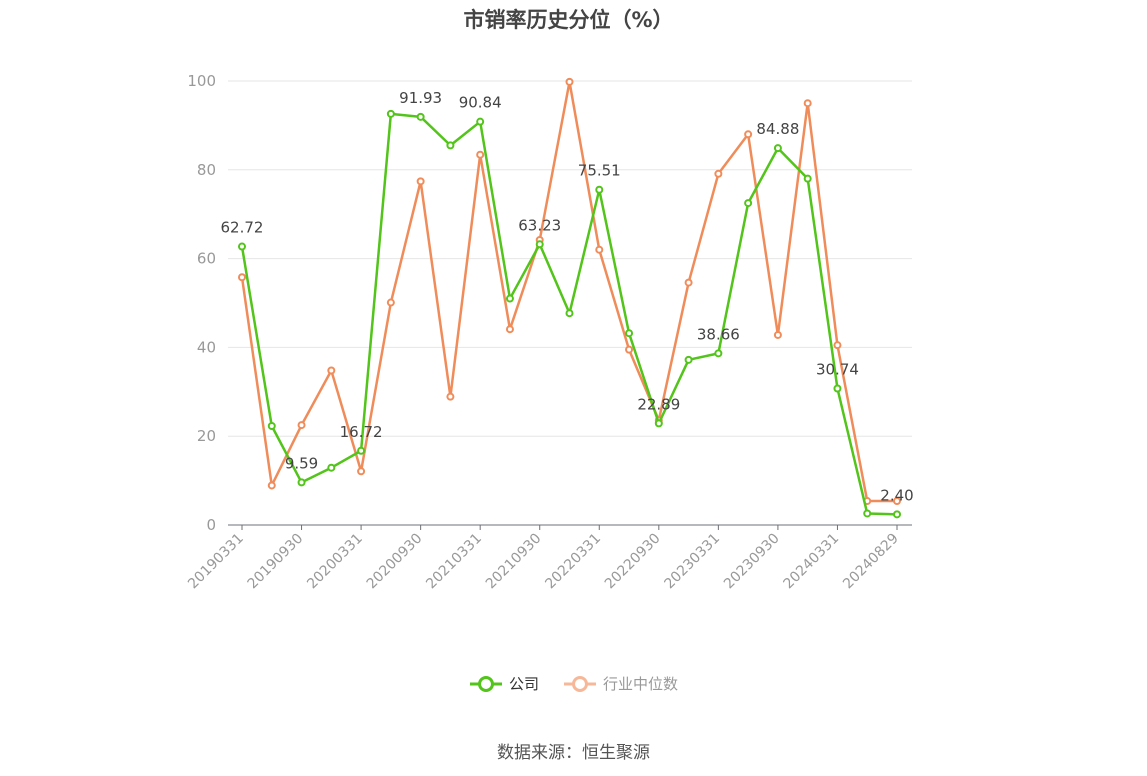 The height and width of the screenshot is (776, 1147). I want to click on y-tick-label: 0, so click(211, 525).